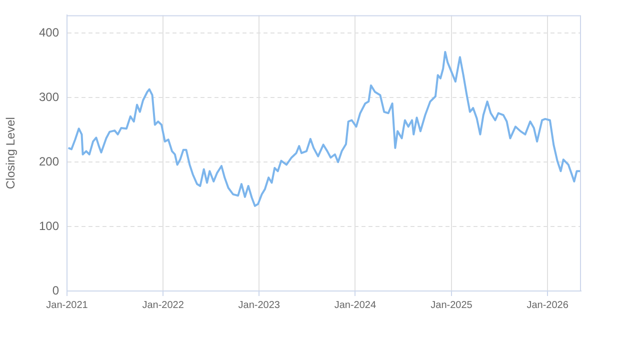  I want to click on x-tick-label: Jan-2023, so click(259, 305).